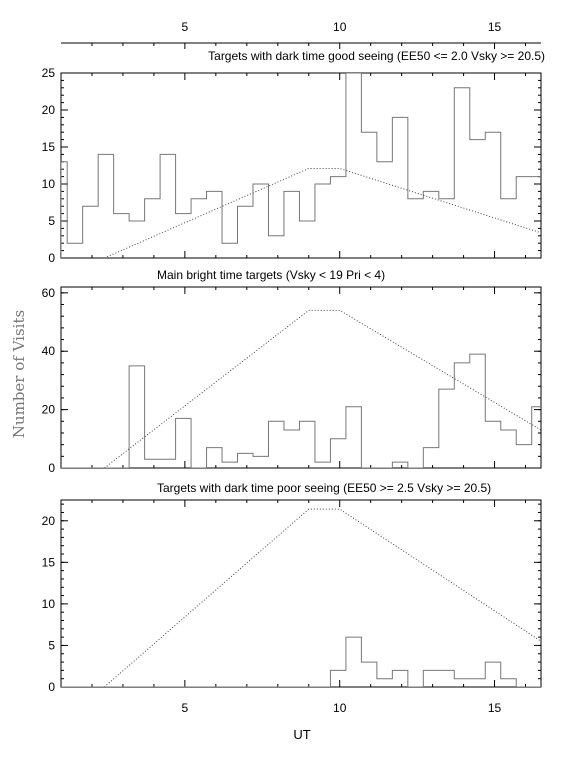  What do you see at coordinates (19, 374) in the screenshot?
I see `y-axis-label: Number of Visits` at bounding box center [19, 374].